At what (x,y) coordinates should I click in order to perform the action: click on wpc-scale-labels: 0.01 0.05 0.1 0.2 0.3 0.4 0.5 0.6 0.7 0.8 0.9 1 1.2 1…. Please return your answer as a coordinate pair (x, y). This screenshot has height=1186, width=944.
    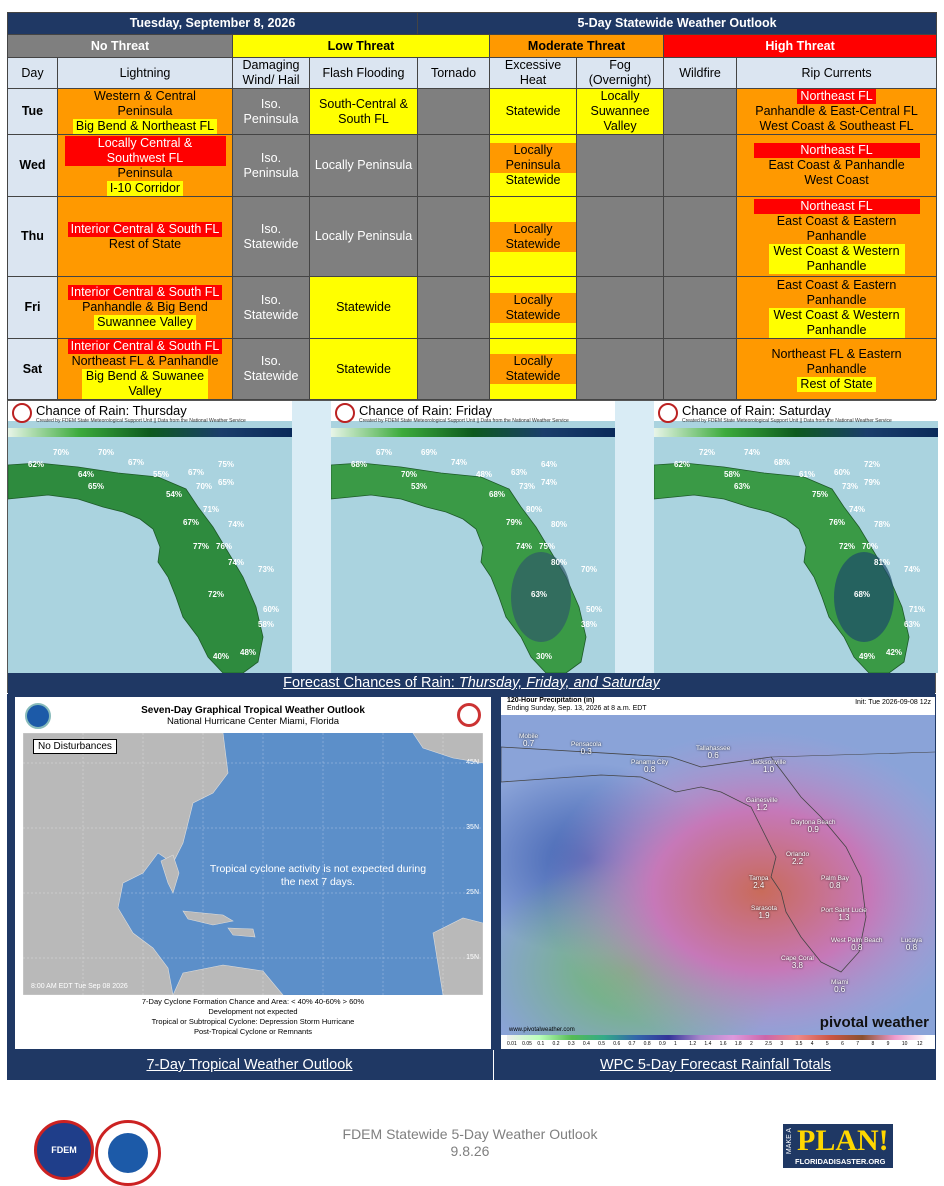
    Looking at the image, I should click on (717, 1045).